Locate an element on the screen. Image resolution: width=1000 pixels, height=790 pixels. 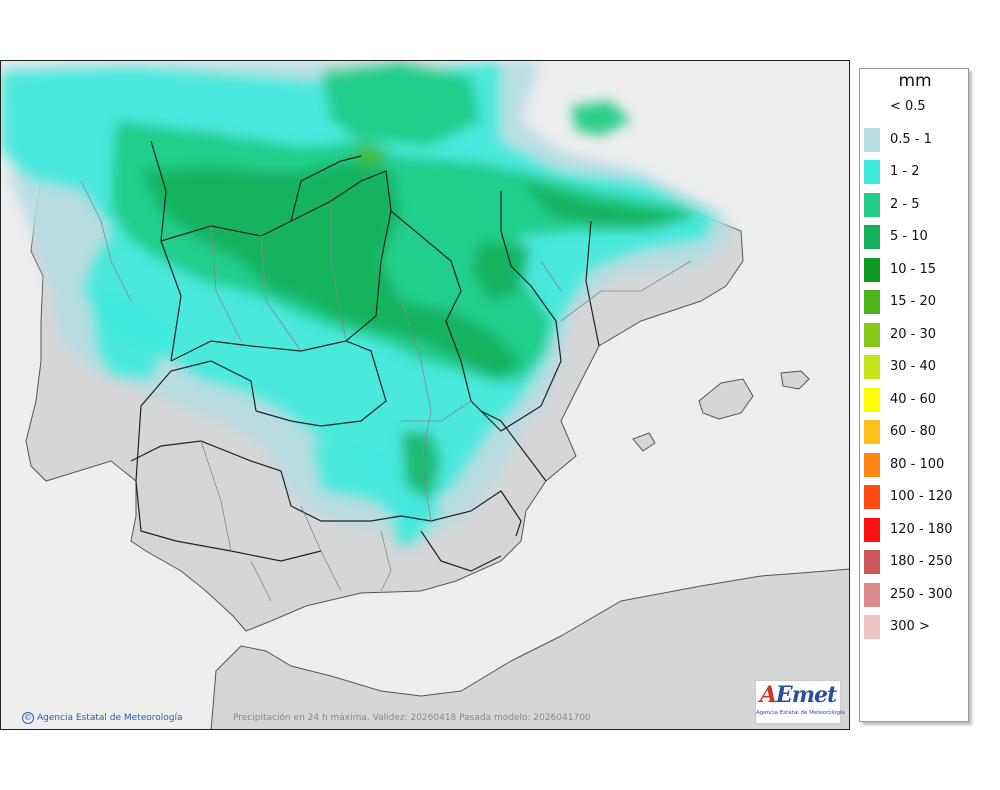
legend-item: 0.5 - 1 is located at coordinates (916, 139).